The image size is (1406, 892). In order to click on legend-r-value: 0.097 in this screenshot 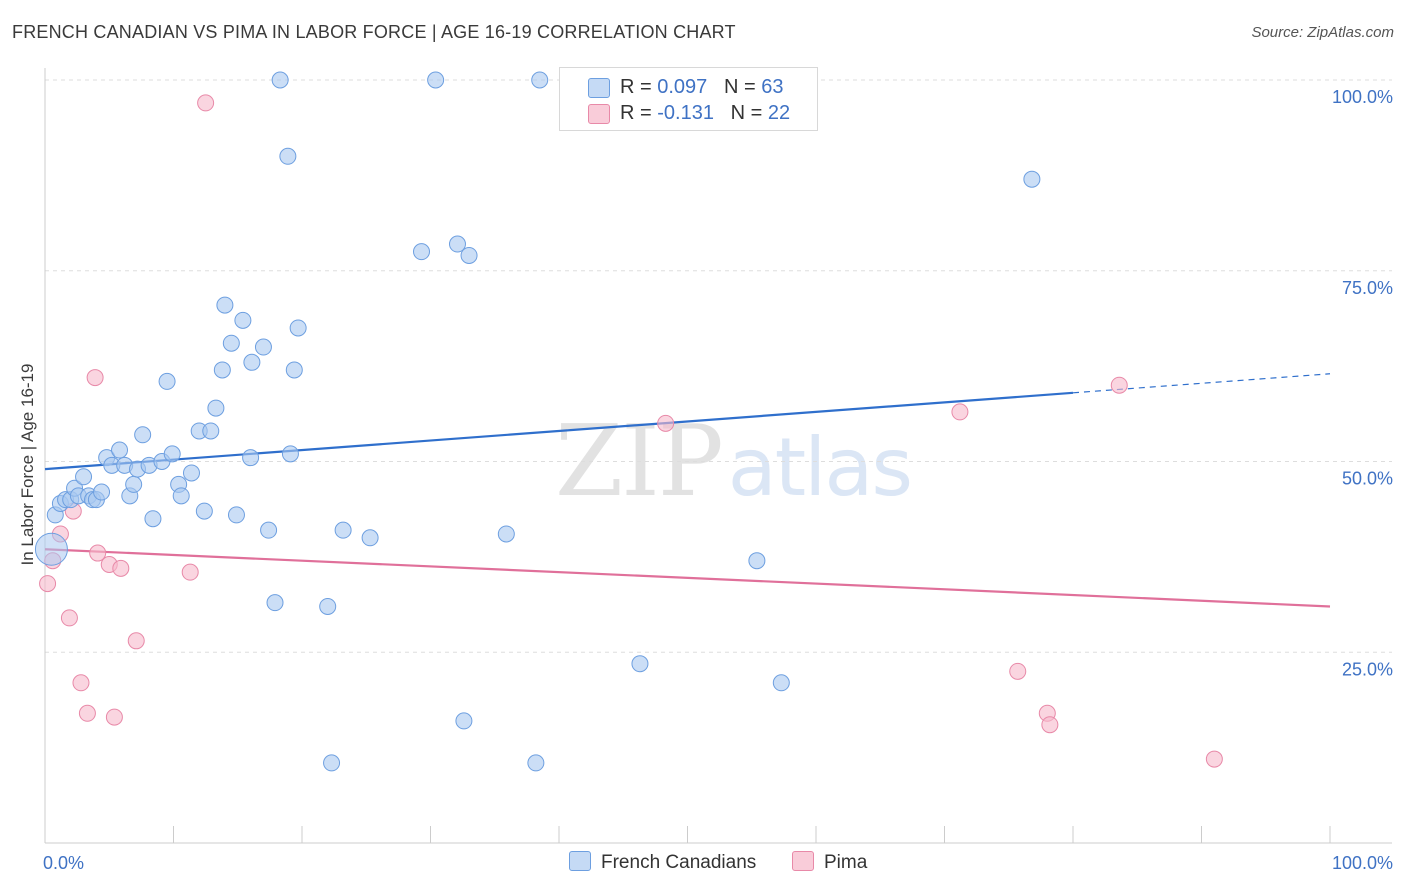, I will do `click(682, 87)`.